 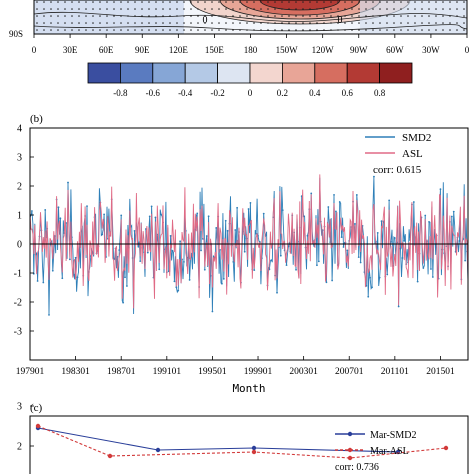 What do you see at coordinates (249, 444) in the screenshot?
I see `panel-c-plot-frame` at bounding box center [249, 444].